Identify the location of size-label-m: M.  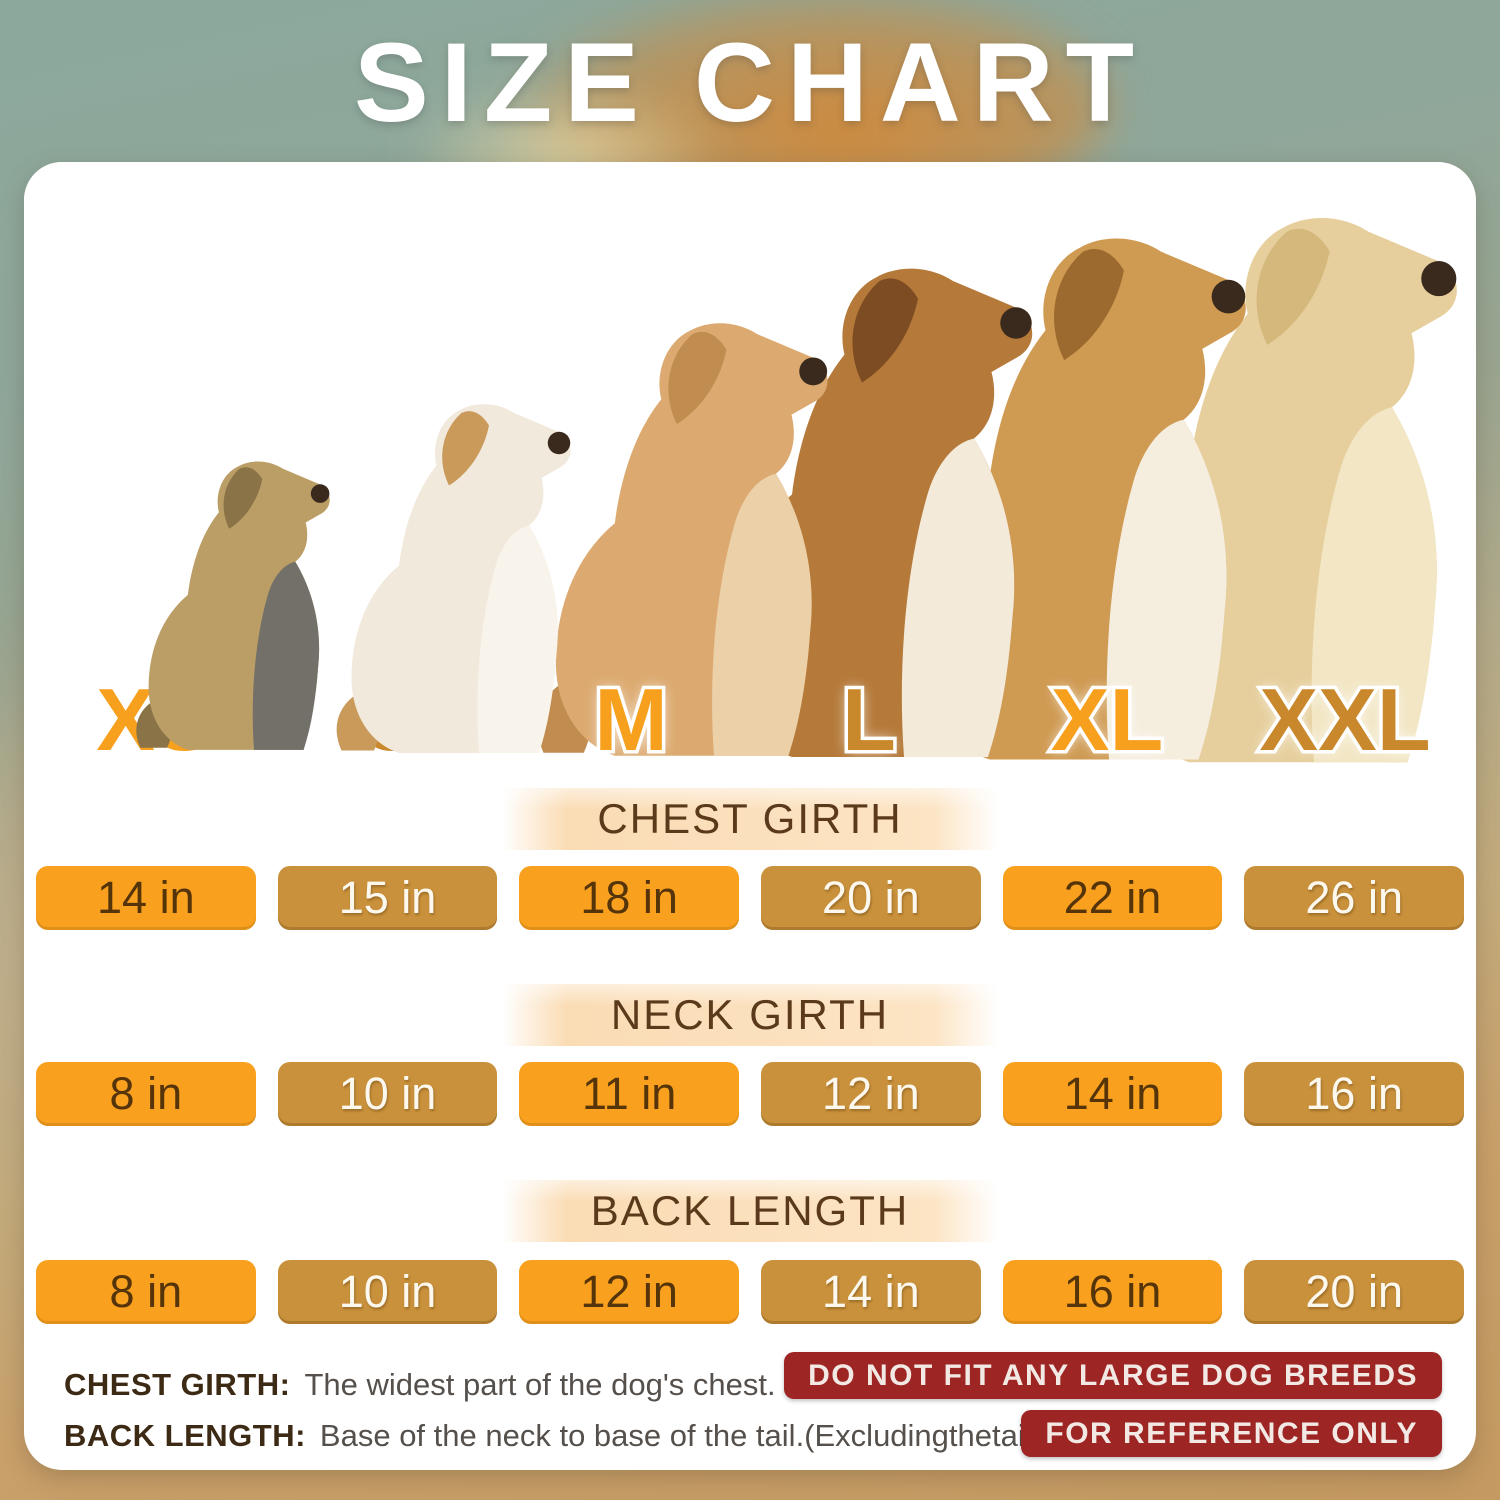
(631, 720).